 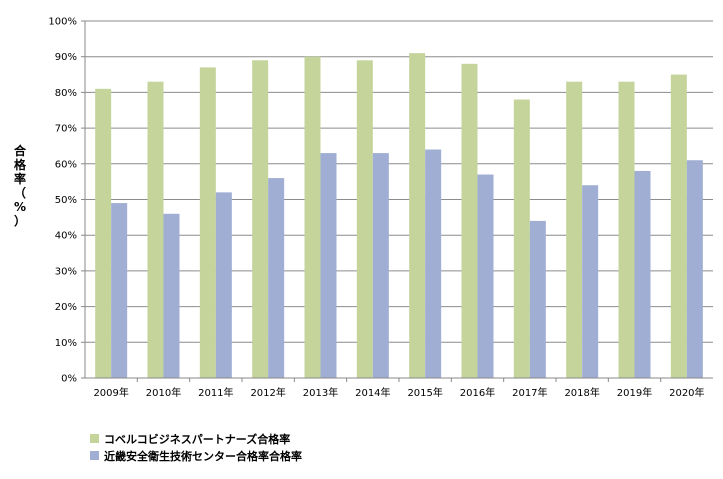 What do you see at coordinates (380, 265) in the screenshot?
I see `bar-series-2-2014年` at bounding box center [380, 265].